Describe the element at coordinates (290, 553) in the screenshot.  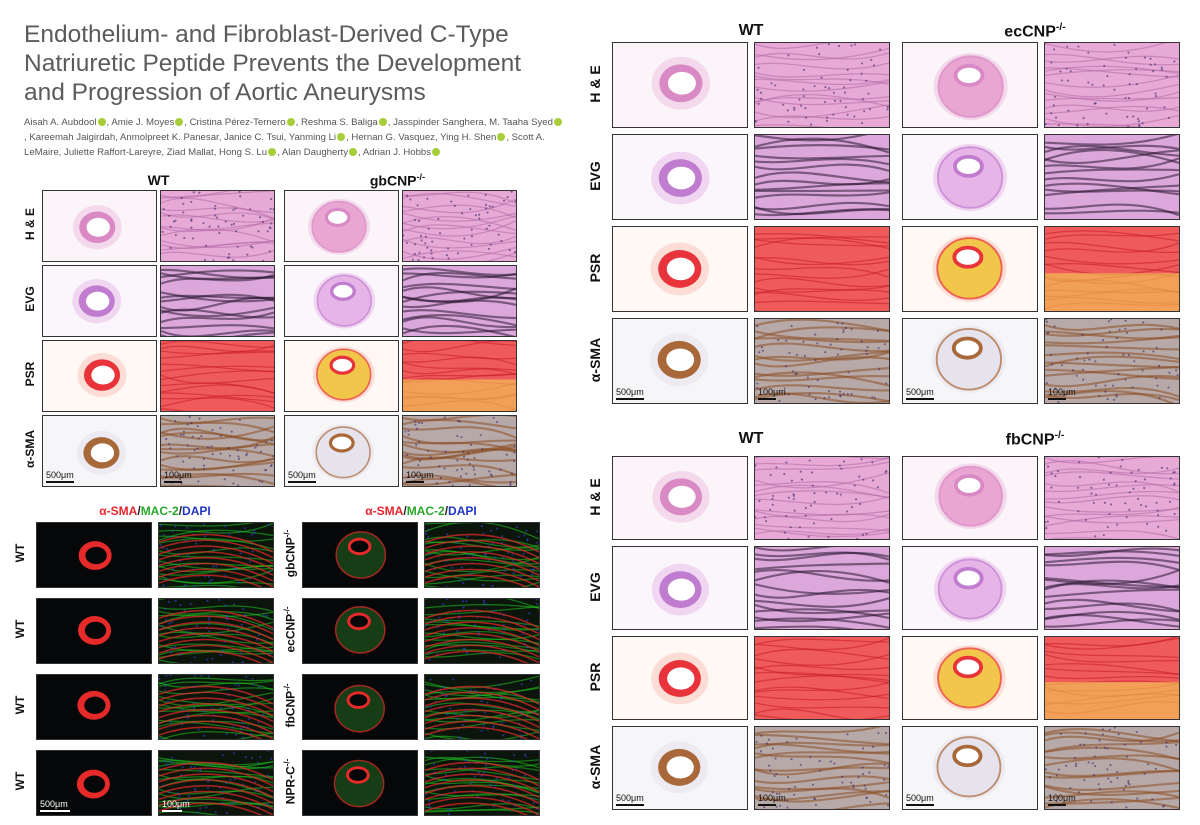
I see `row-label-genotype: gbCNP-/-` at that location.